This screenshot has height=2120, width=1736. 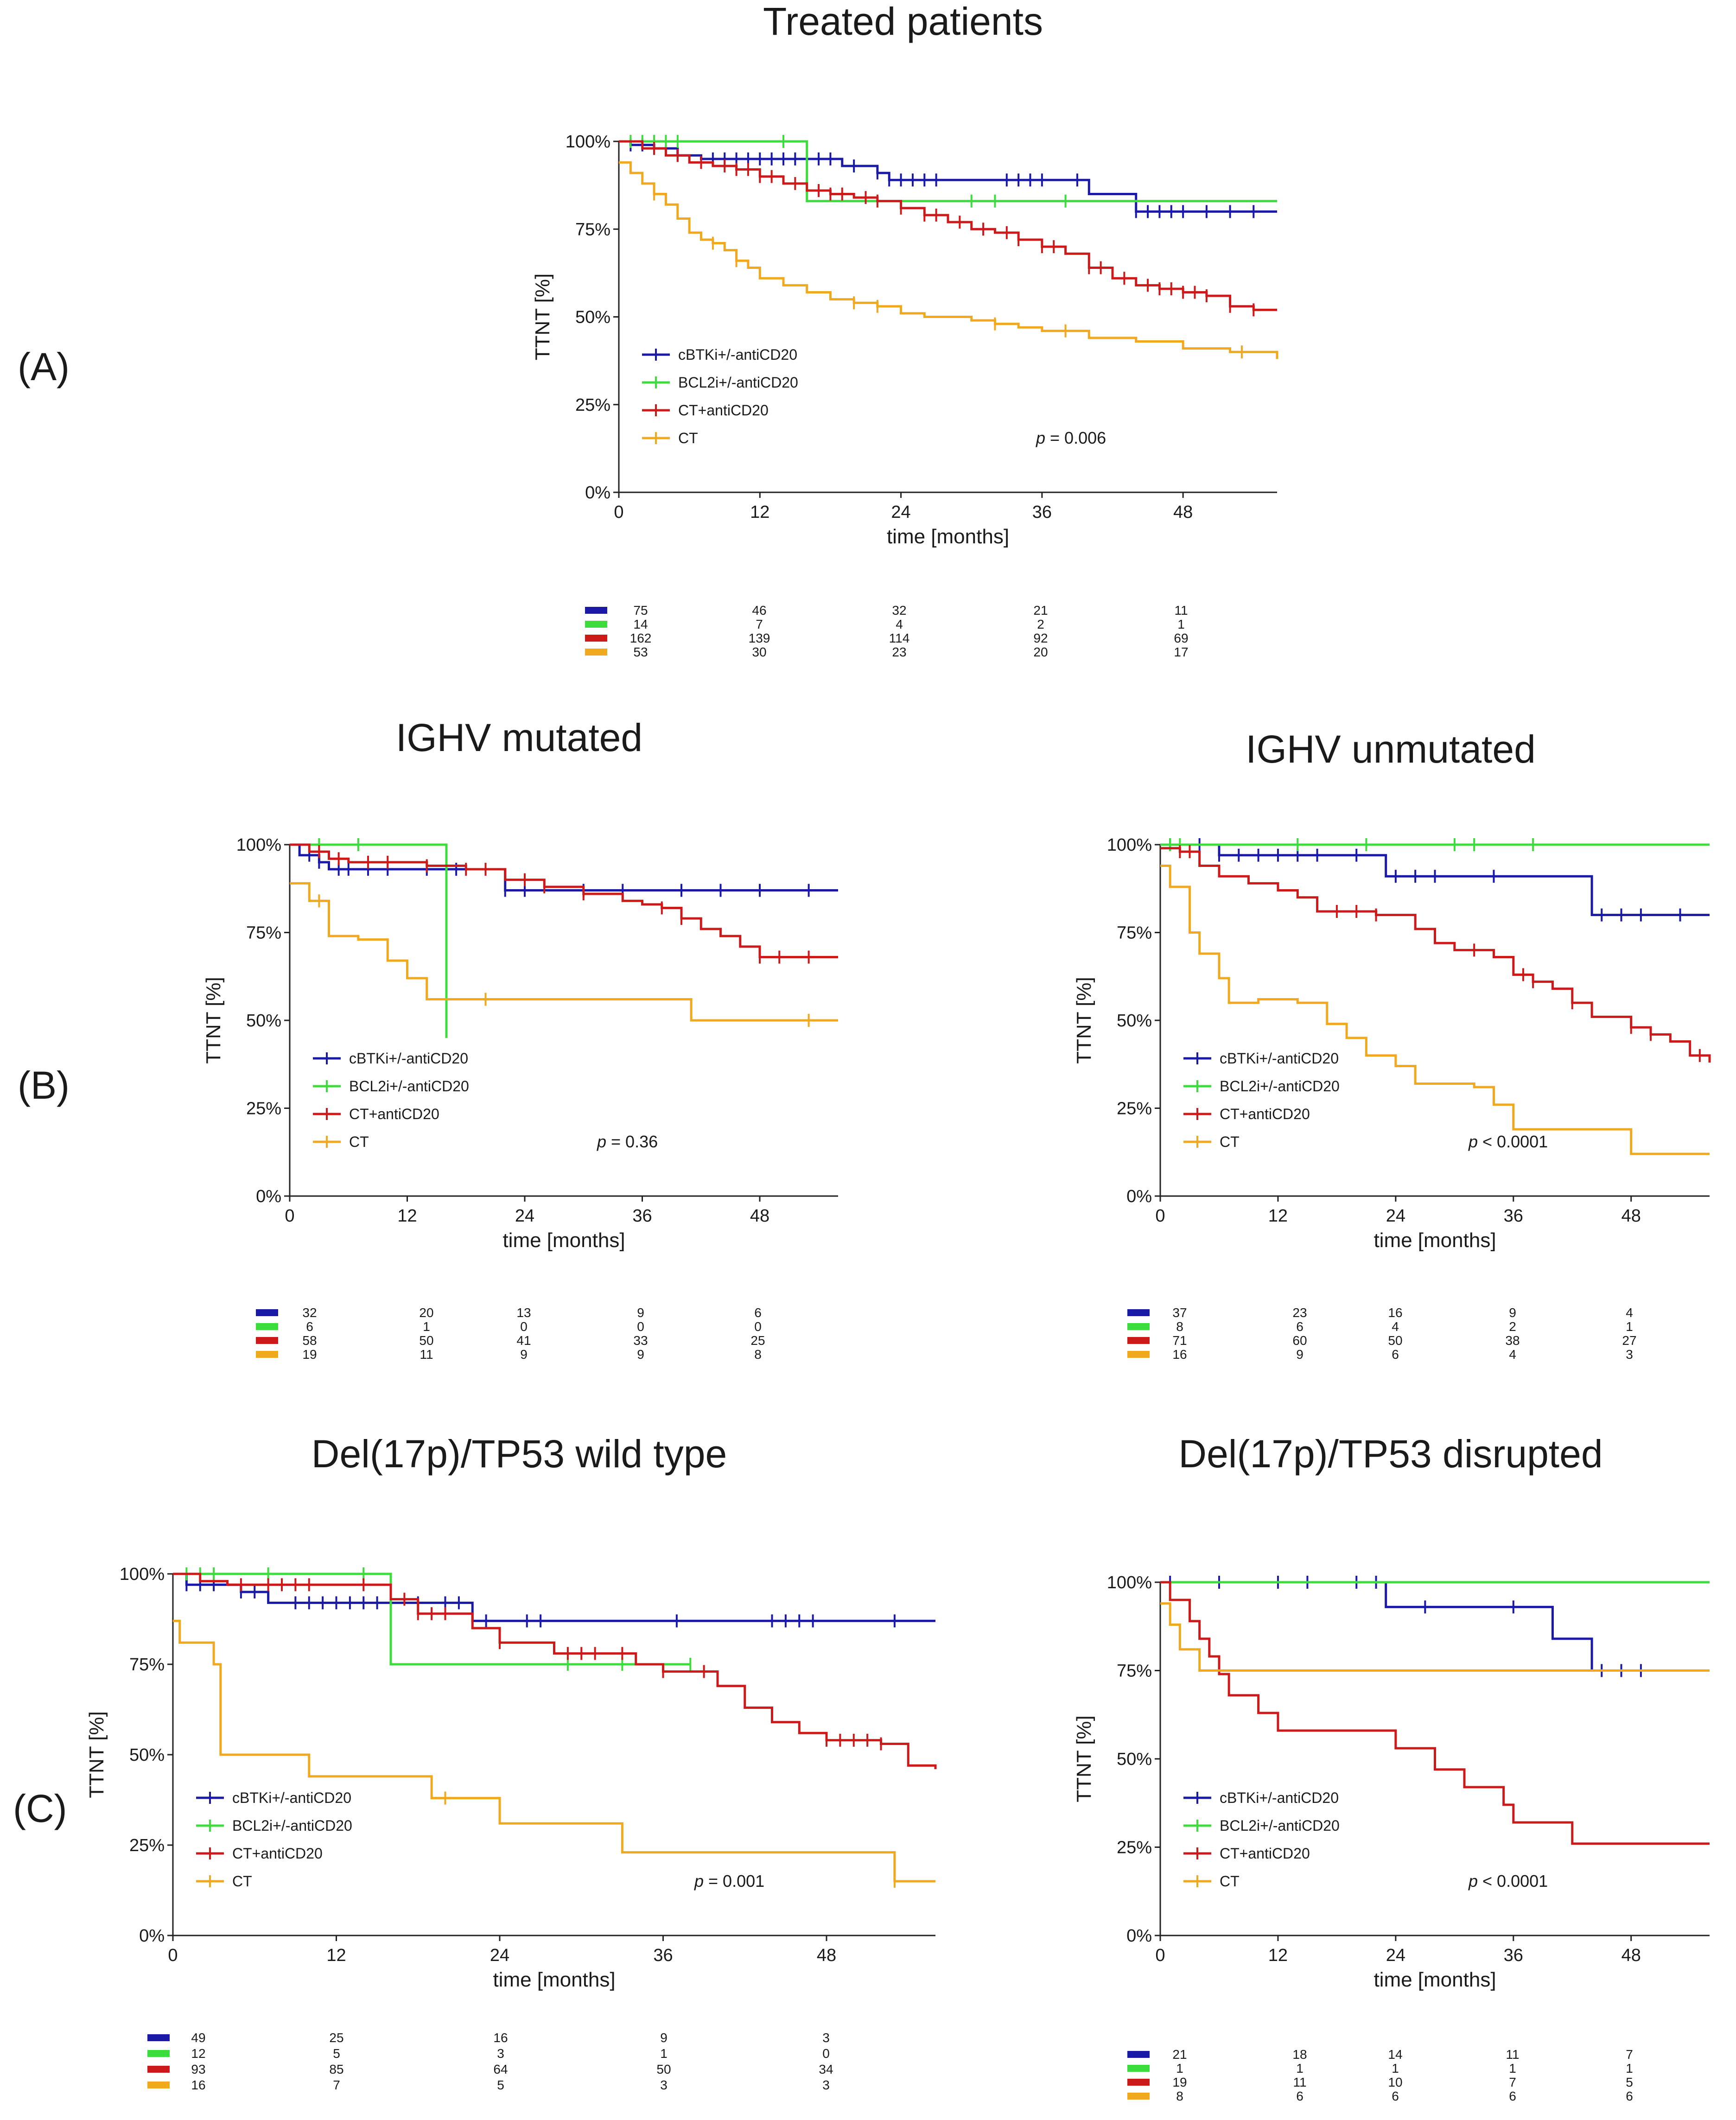 I want to click on risk-count: 12, so click(x=198, y=2053).